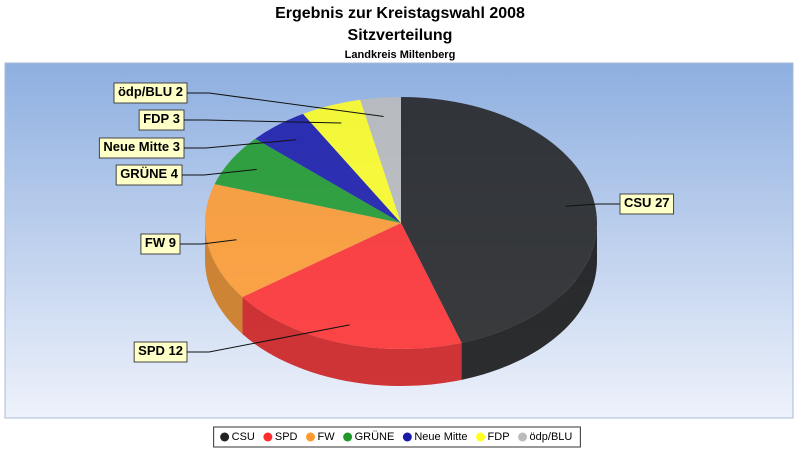 This screenshot has height=450, width=800. Describe the element at coordinates (243, 437) in the screenshot. I see `legend-label: CSU` at that location.